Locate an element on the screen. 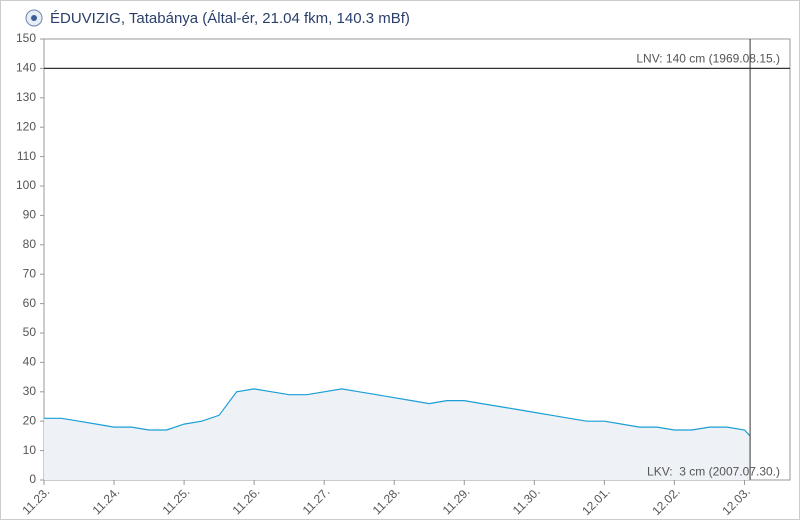  logo is located at coordinates (34, 18).